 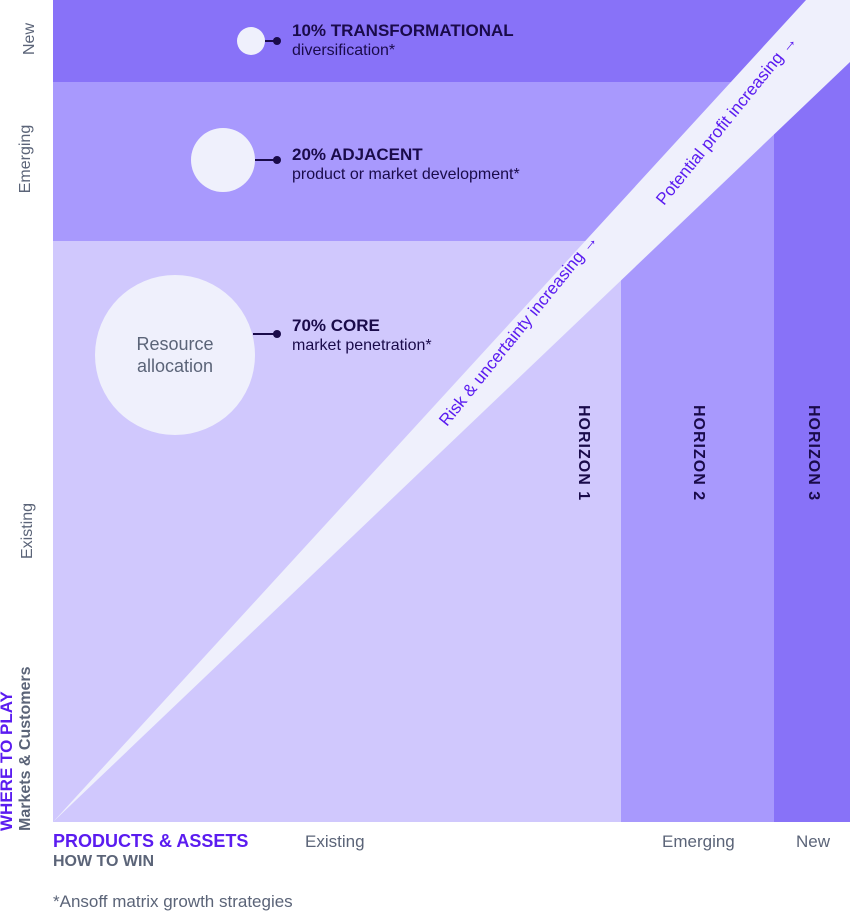 What do you see at coordinates (362, 345) in the screenshot?
I see `strategy-subtitle-core: market penetration*` at bounding box center [362, 345].